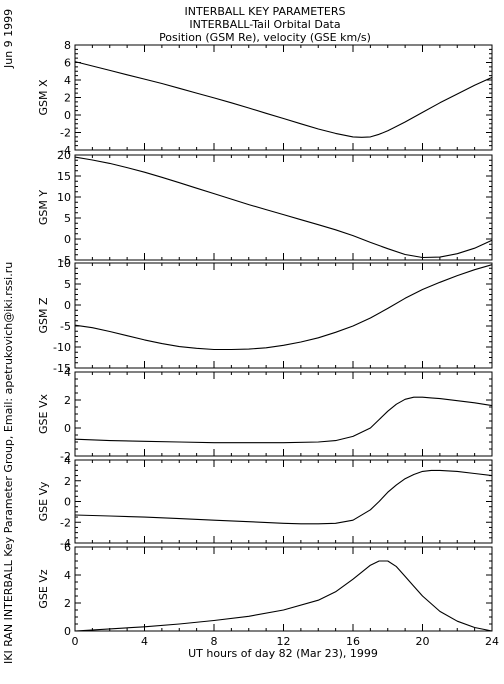 The image size is (504, 684). What do you see at coordinates (62, 368) in the screenshot?
I see `y-tick-label: -15` at bounding box center [62, 368].